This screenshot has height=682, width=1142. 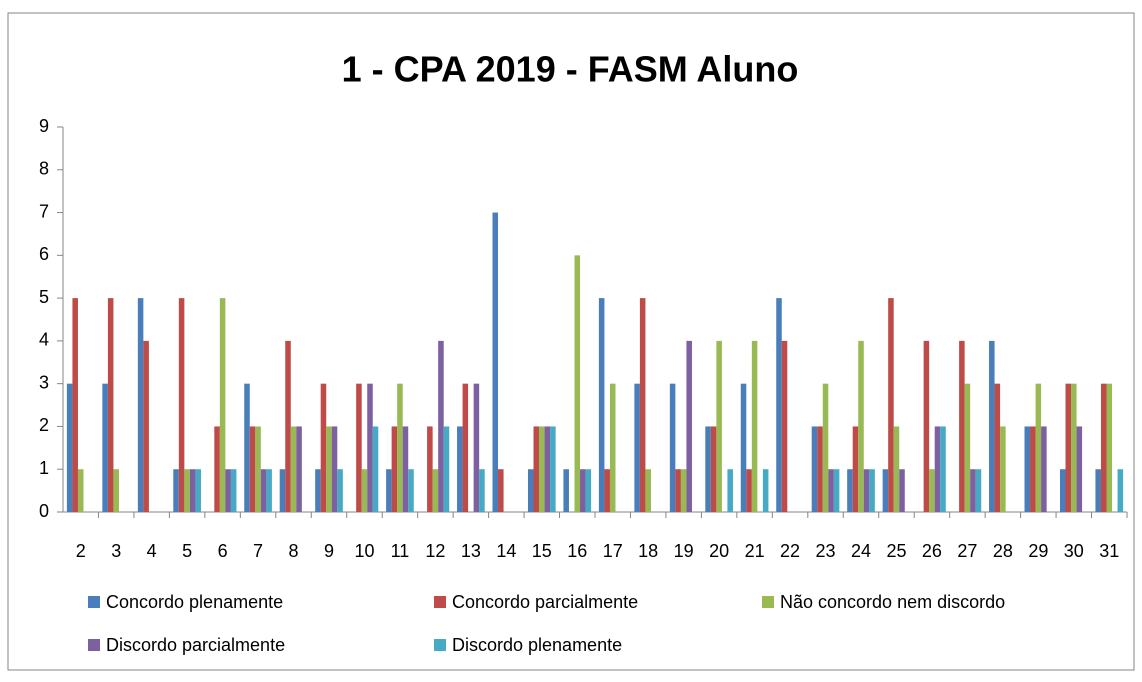 I want to click on x-tick-label: 20, so click(x=719, y=551).